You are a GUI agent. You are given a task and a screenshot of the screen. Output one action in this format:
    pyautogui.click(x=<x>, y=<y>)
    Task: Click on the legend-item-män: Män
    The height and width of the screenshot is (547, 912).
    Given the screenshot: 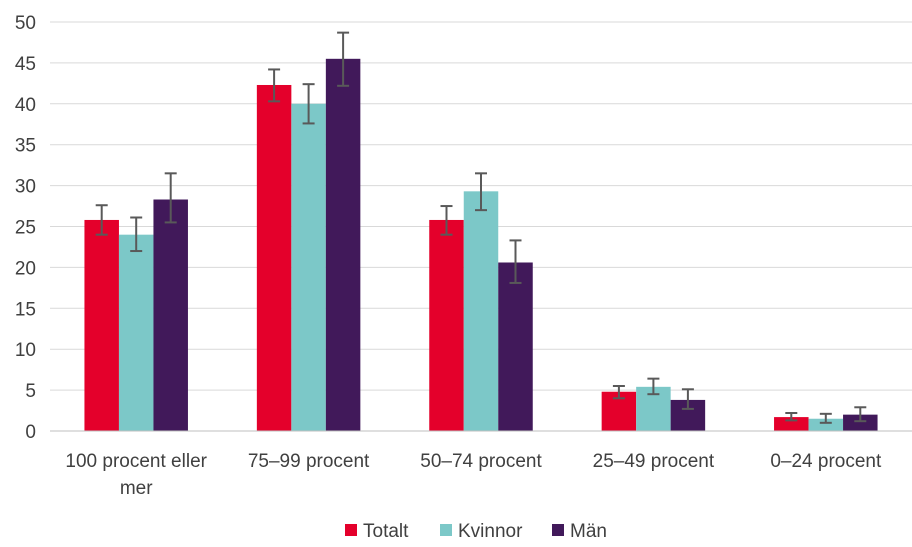 What is the action you would take?
    pyautogui.click(x=579, y=531)
    